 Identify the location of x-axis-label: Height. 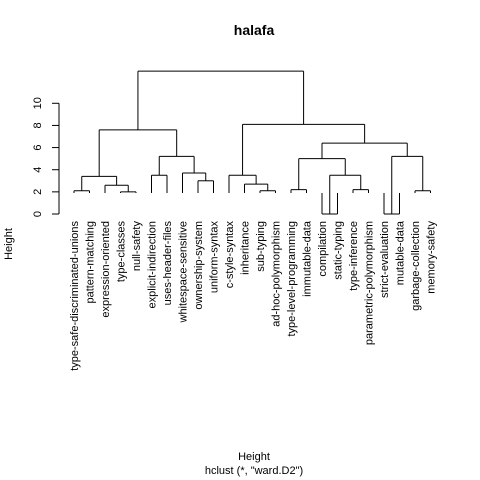
(254, 457).